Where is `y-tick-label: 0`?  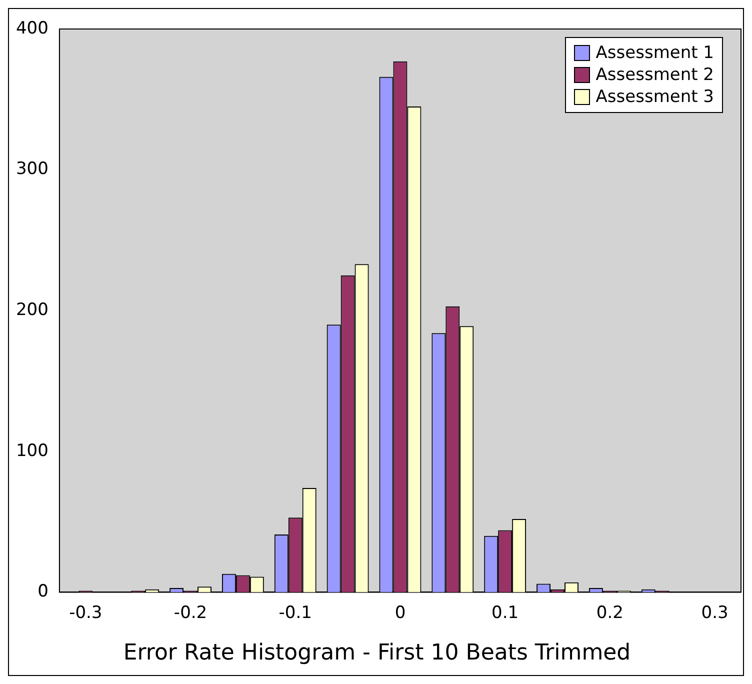
y-tick-label: 0 is located at coordinates (43, 592).